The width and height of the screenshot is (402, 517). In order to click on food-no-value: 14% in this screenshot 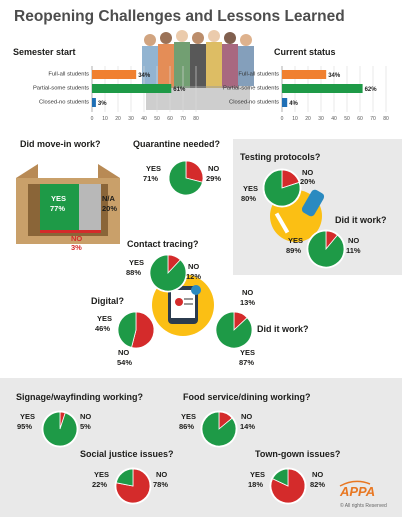, I will do `click(248, 426)`.